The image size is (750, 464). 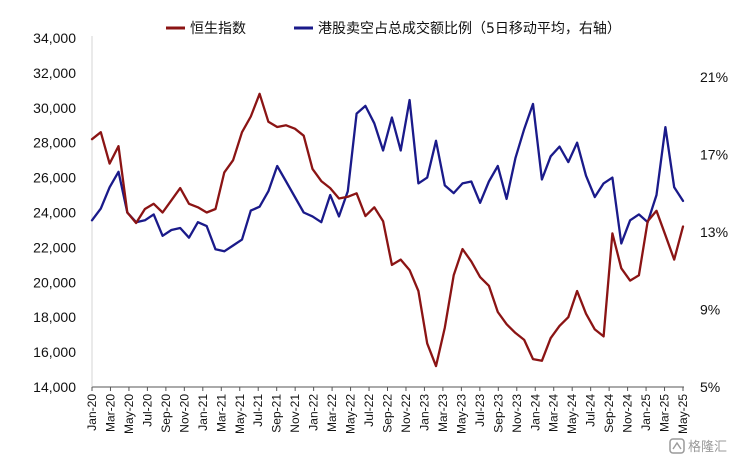 I want to click on x-tick-label: Jan-22, so click(x=314, y=412).